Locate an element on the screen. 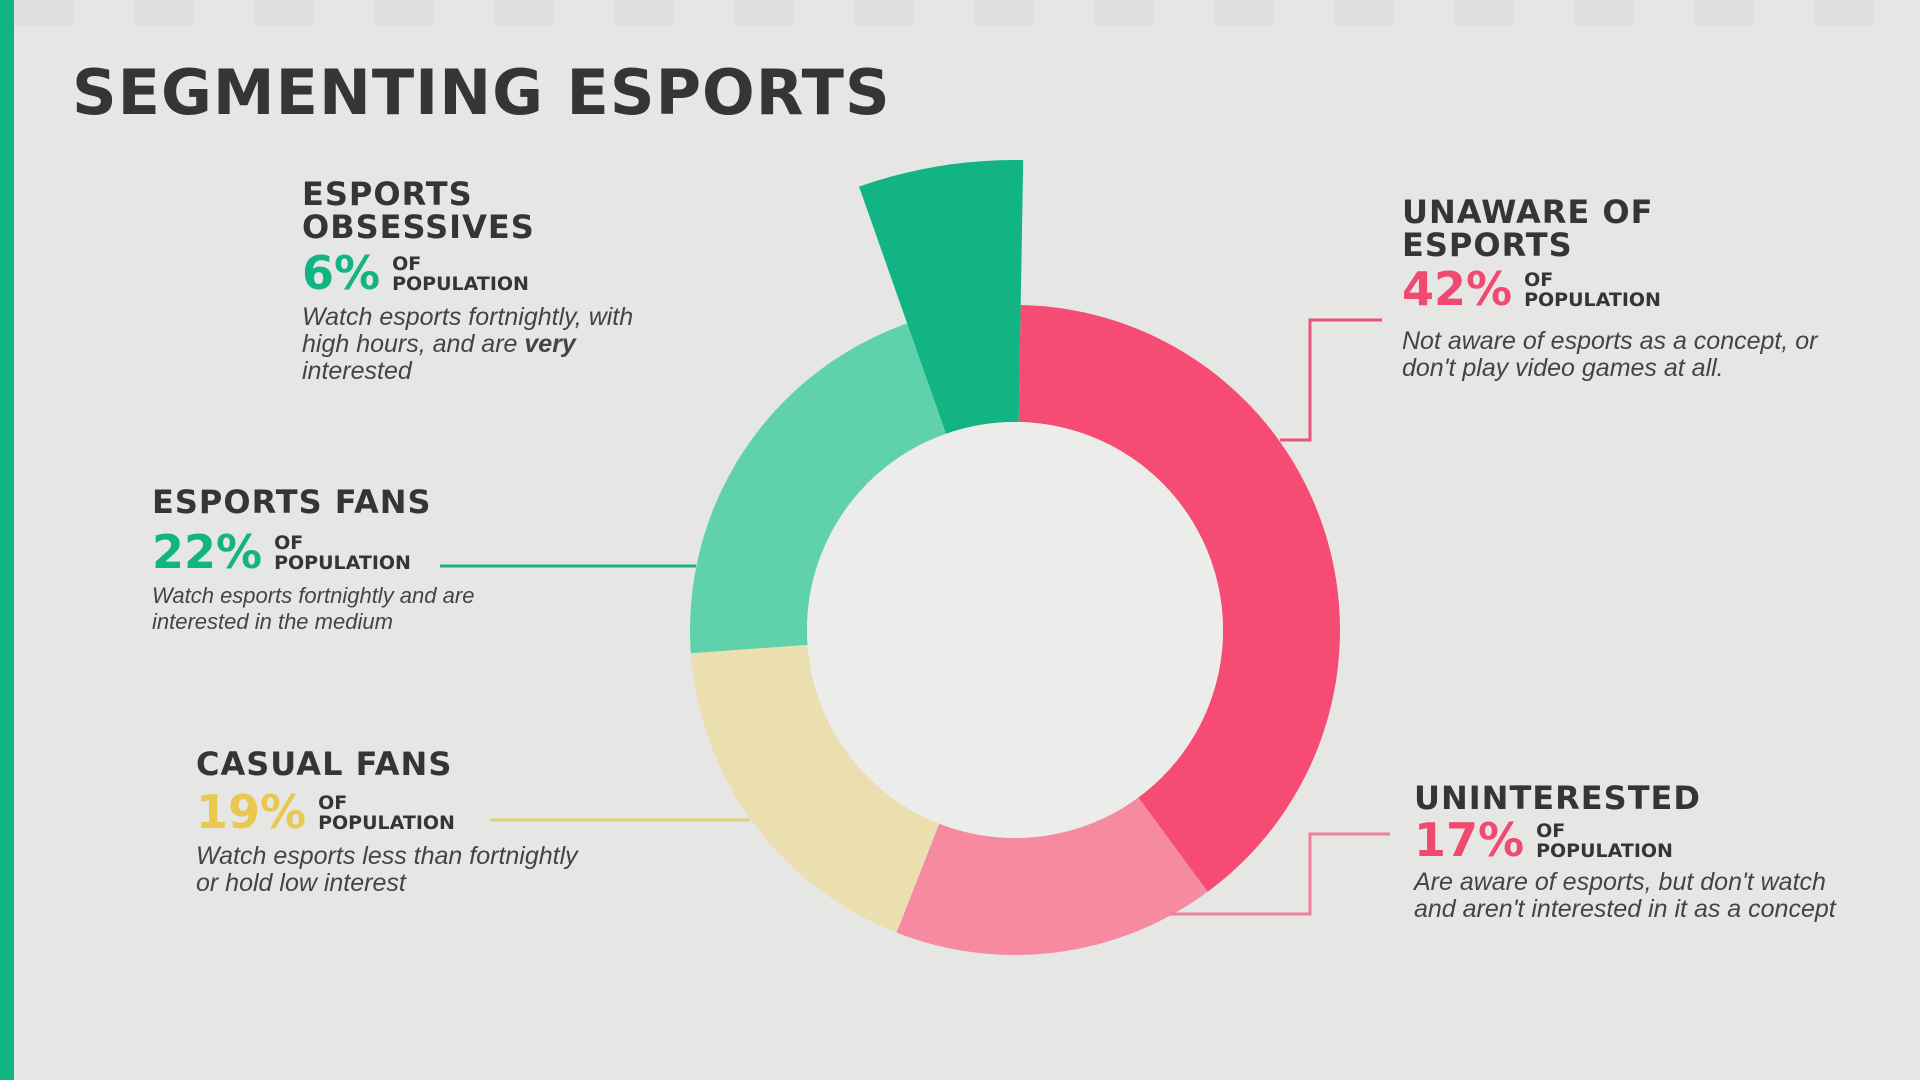  page-title: SEGMENTING ESPORTS is located at coordinates (481, 92).